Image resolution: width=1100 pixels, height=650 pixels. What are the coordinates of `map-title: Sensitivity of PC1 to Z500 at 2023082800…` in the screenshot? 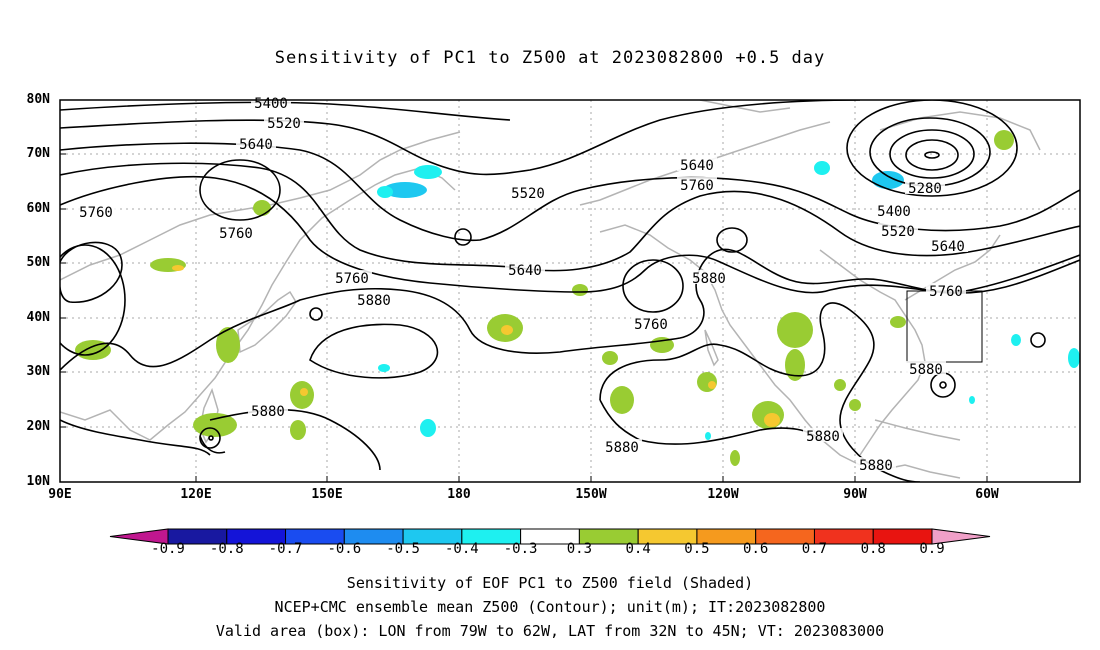 It's located at (550, 58).